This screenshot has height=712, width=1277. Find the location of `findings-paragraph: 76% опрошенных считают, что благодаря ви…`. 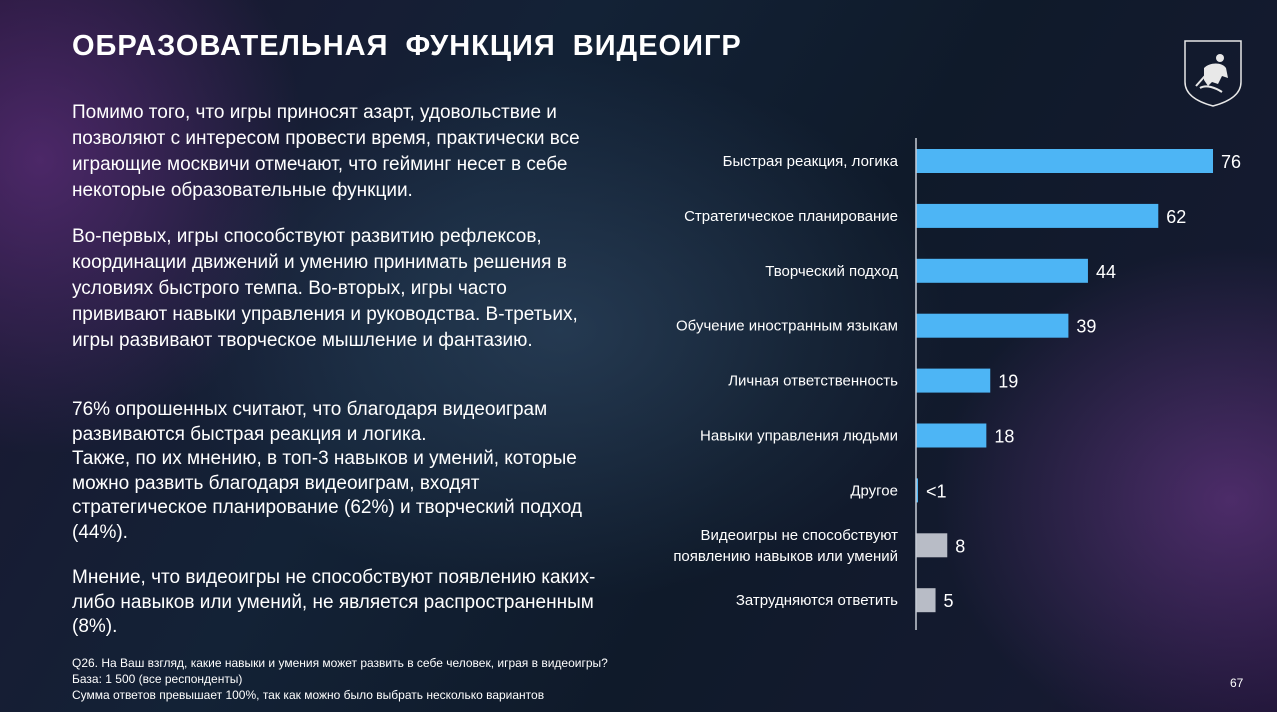

findings-paragraph: 76% опрошенных считают, что благодаря ви… is located at coordinates (339, 471).